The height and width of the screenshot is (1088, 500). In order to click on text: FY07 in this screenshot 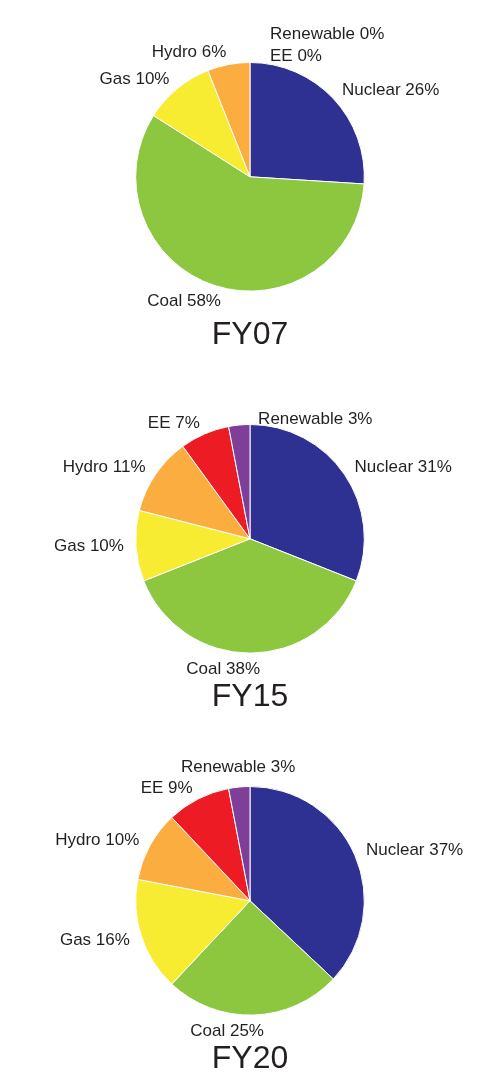, I will do `click(250, 332)`.